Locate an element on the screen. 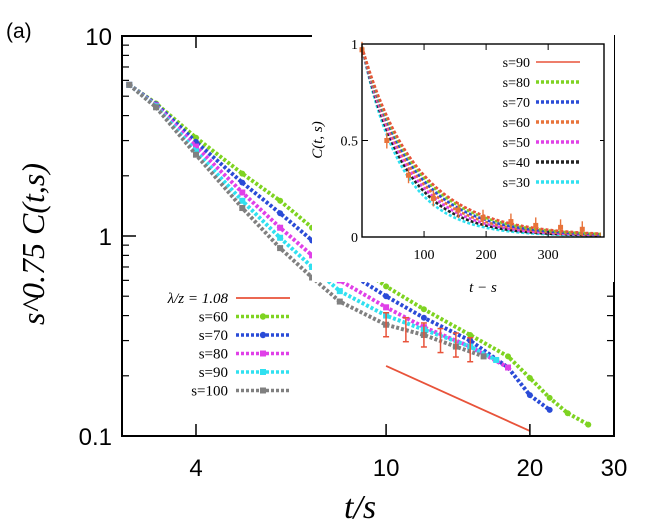  inset-y-tick-label: 1 is located at coordinates (354, 45).